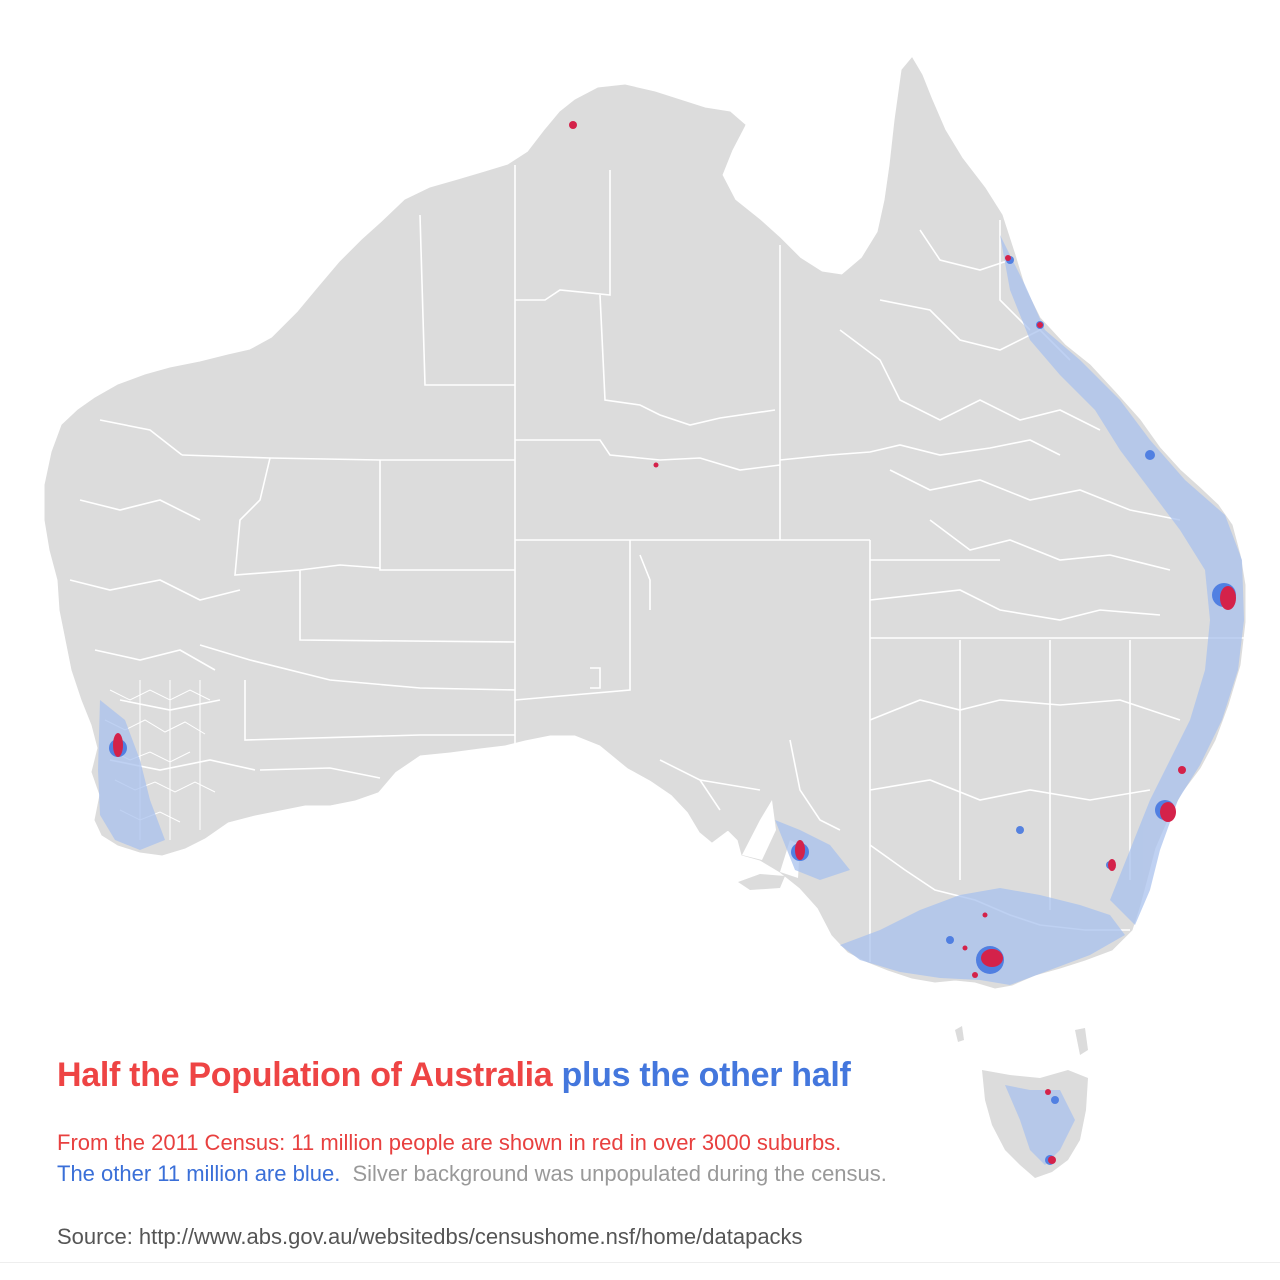 This screenshot has height=1280, width=1280. Describe the element at coordinates (800, 850) in the screenshot. I see `adelaide-red` at that location.